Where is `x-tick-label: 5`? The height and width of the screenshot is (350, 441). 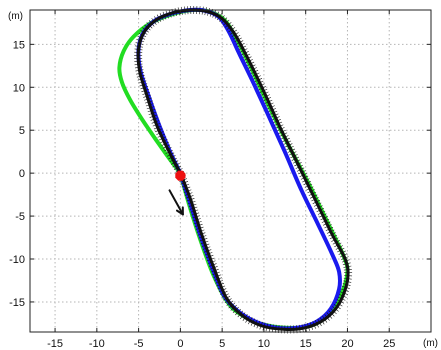 x-tick-label: 5 is located at coordinates (222, 344).